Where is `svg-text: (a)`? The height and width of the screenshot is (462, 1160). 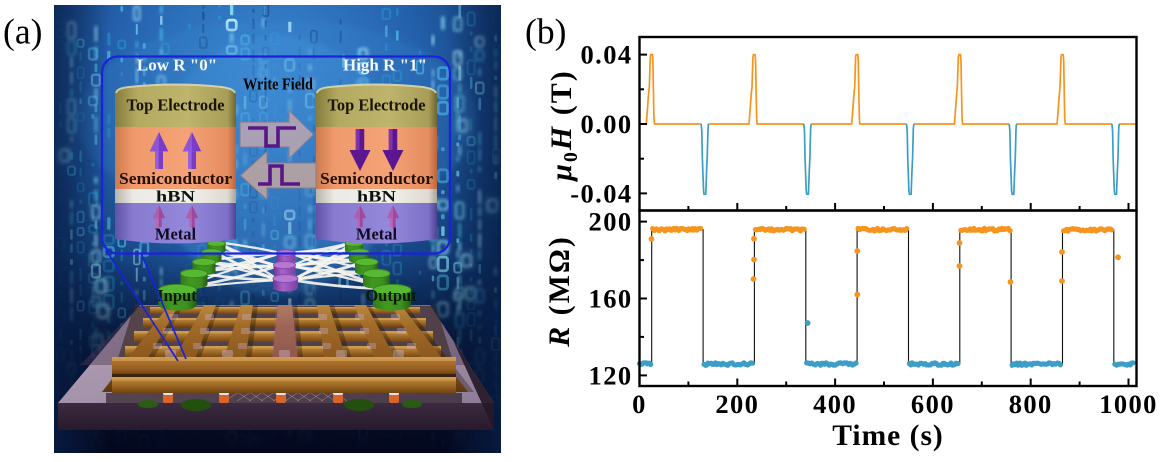 svg-text: (a) is located at coordinates (22, 32).